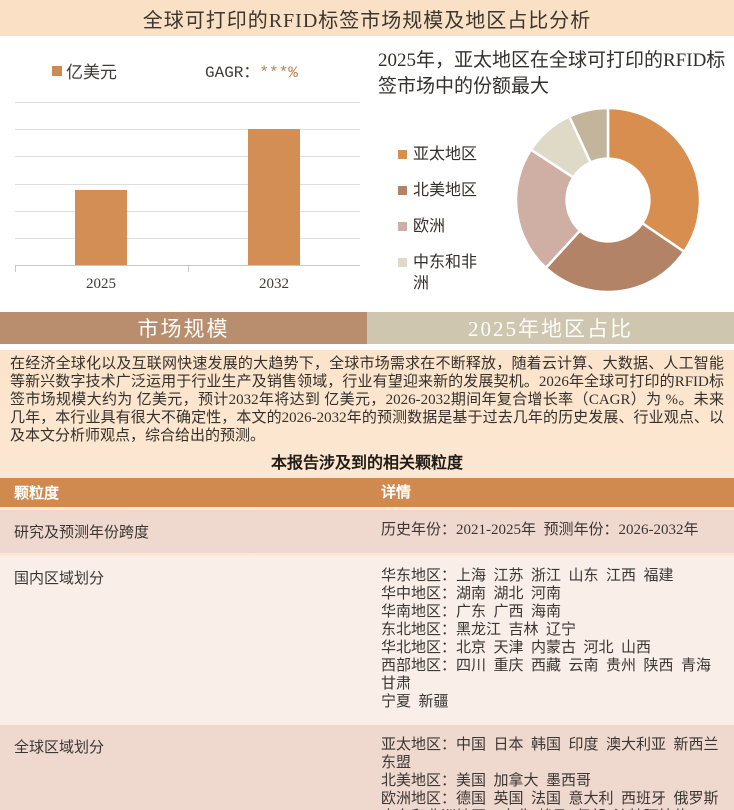 This screenshot has width=734, height=810. I want to click on donut-segment-other, so click(588, 135).